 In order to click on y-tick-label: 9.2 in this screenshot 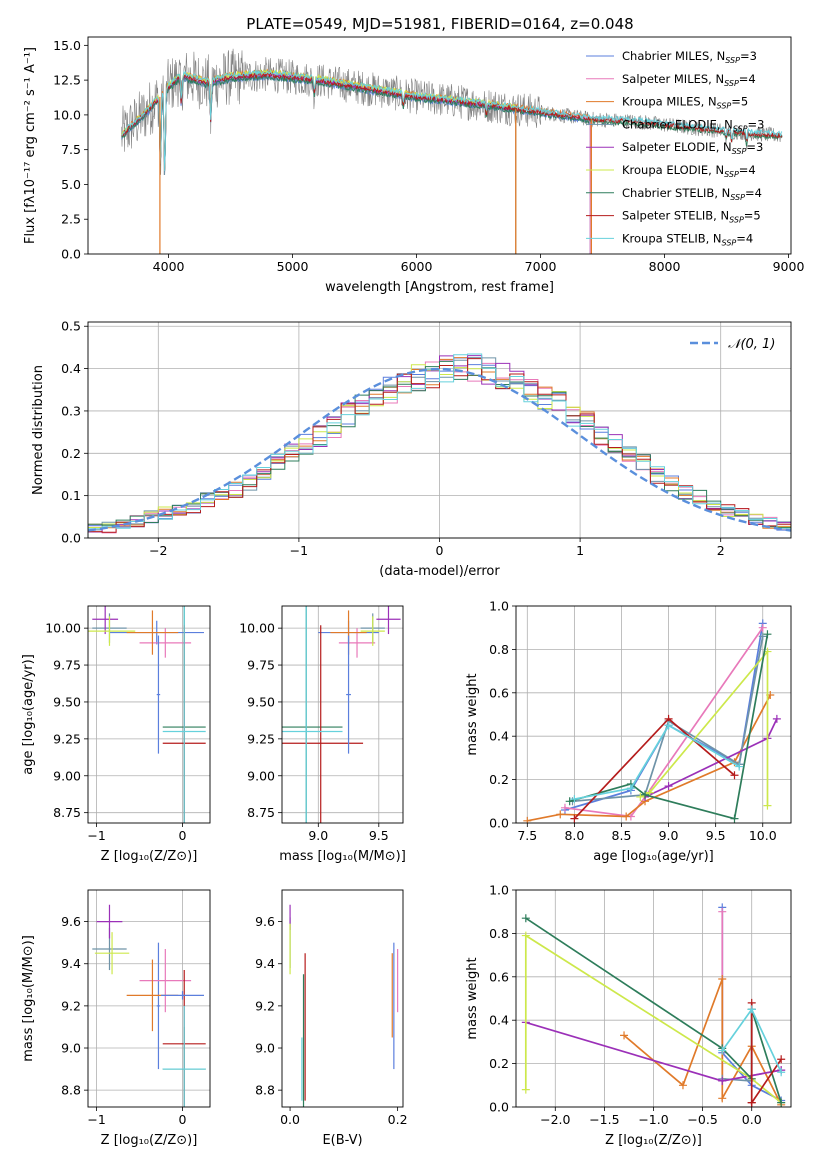, I will do `click(265, 1005)`.